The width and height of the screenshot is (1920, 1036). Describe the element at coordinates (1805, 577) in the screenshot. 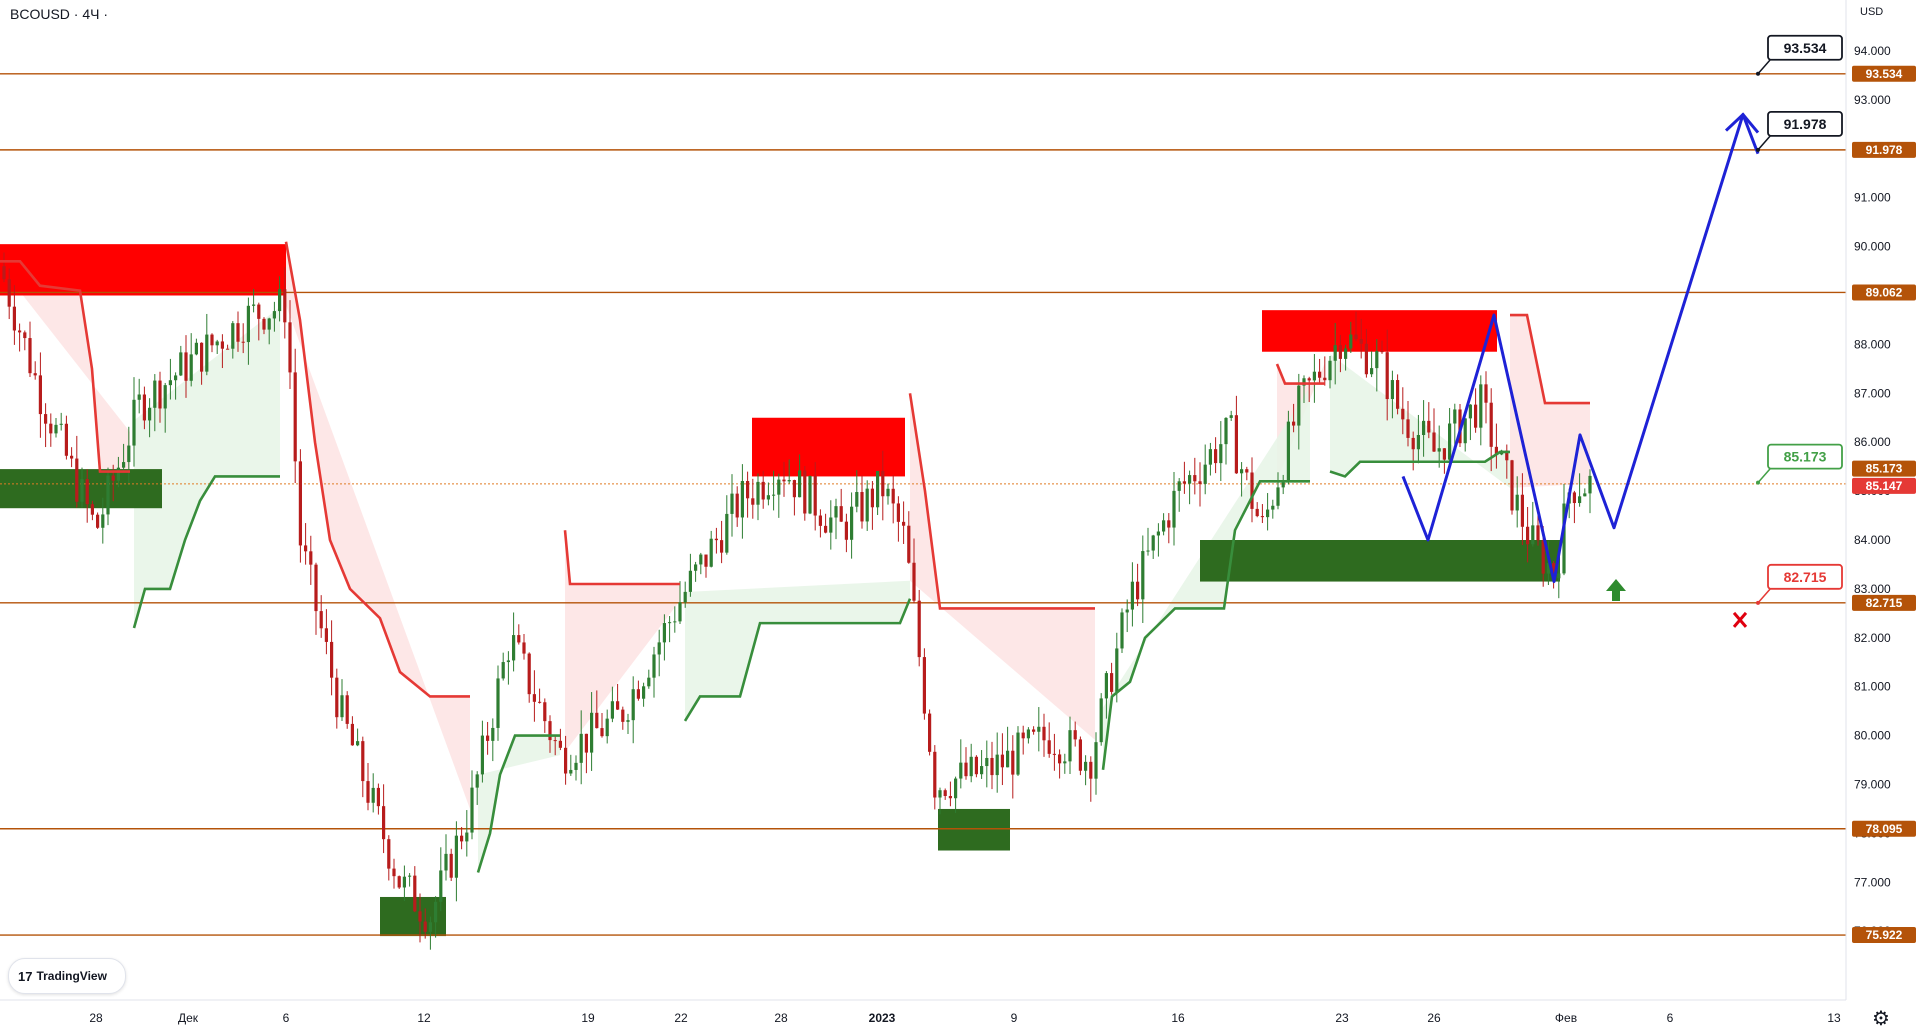

I see `callout-label: 82.715` at that location.